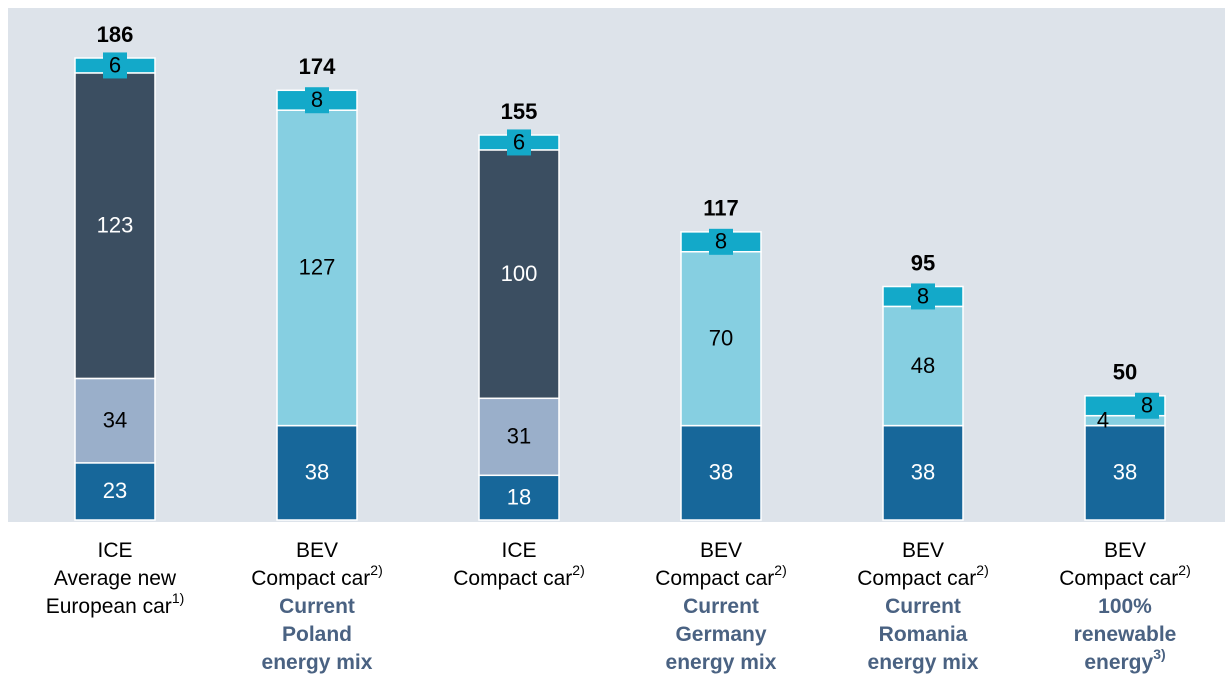 The width and height of the screenshot is (1225, 689). I want to click on value-label: 48, so click(923, 365).